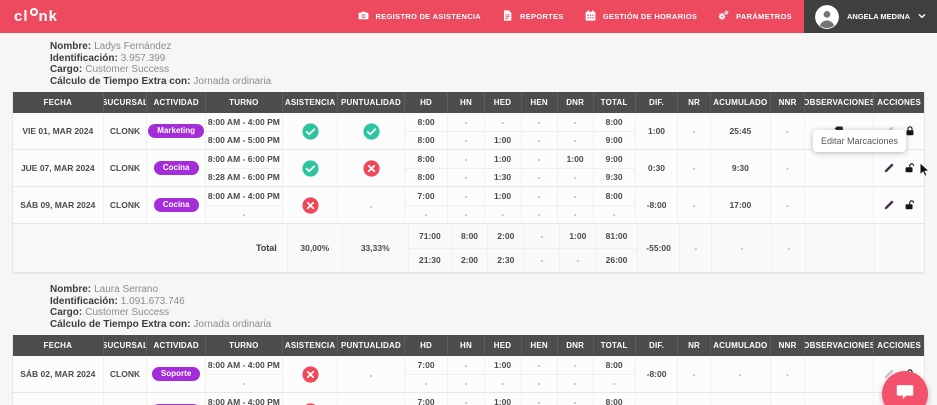 The width and height of the screenshot is (937, 405). What do you see at coordinates (899, 205) in the screenshot?
I see `cell-acciones` at bounding box center [899, 205].